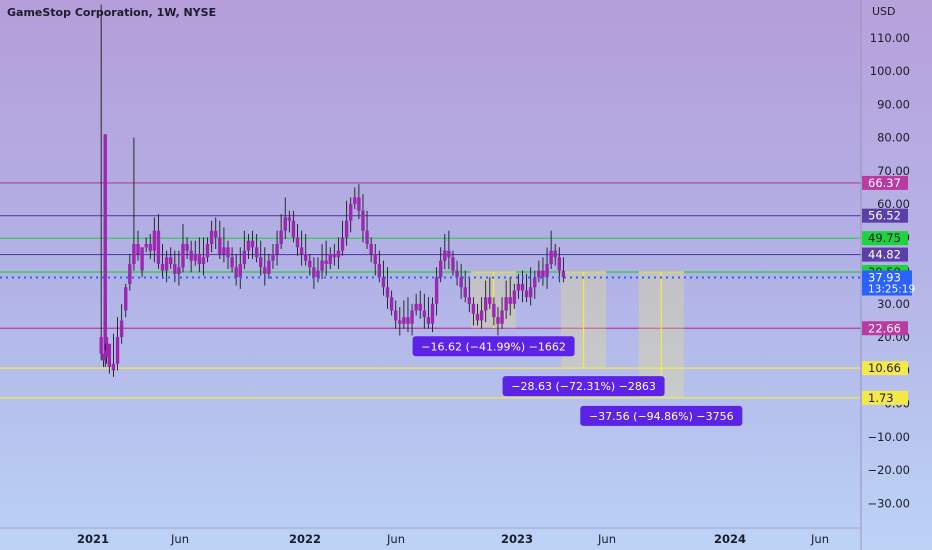  What do you see at coordinates (885, 215) in the screenshot?
I see `level-price-label: 56.52` at bounding box center [885, 215].